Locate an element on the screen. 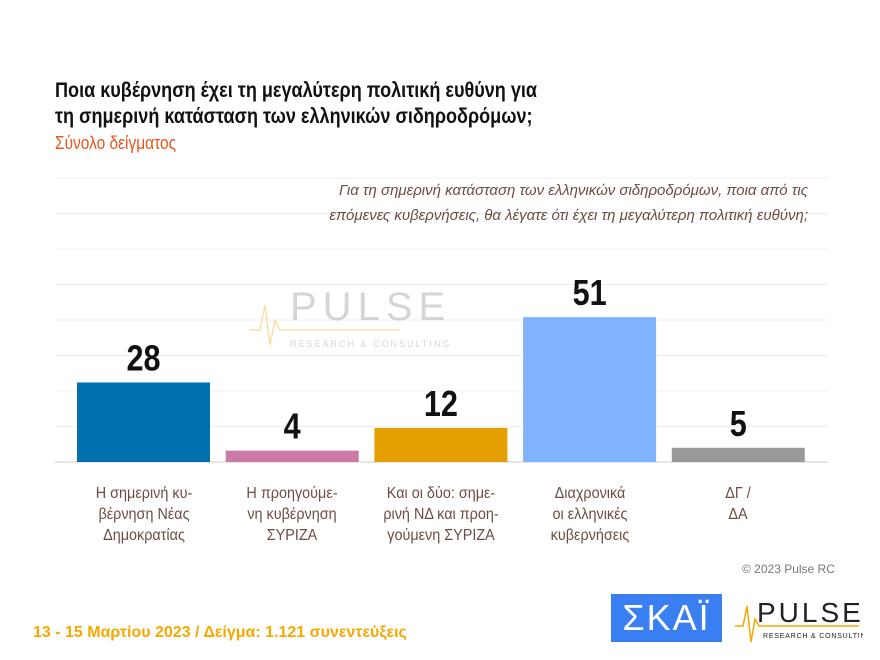 Image resolution: width=880 pixels, height=660 pixels. data-label: 28 is located at coordinates (143, 359).